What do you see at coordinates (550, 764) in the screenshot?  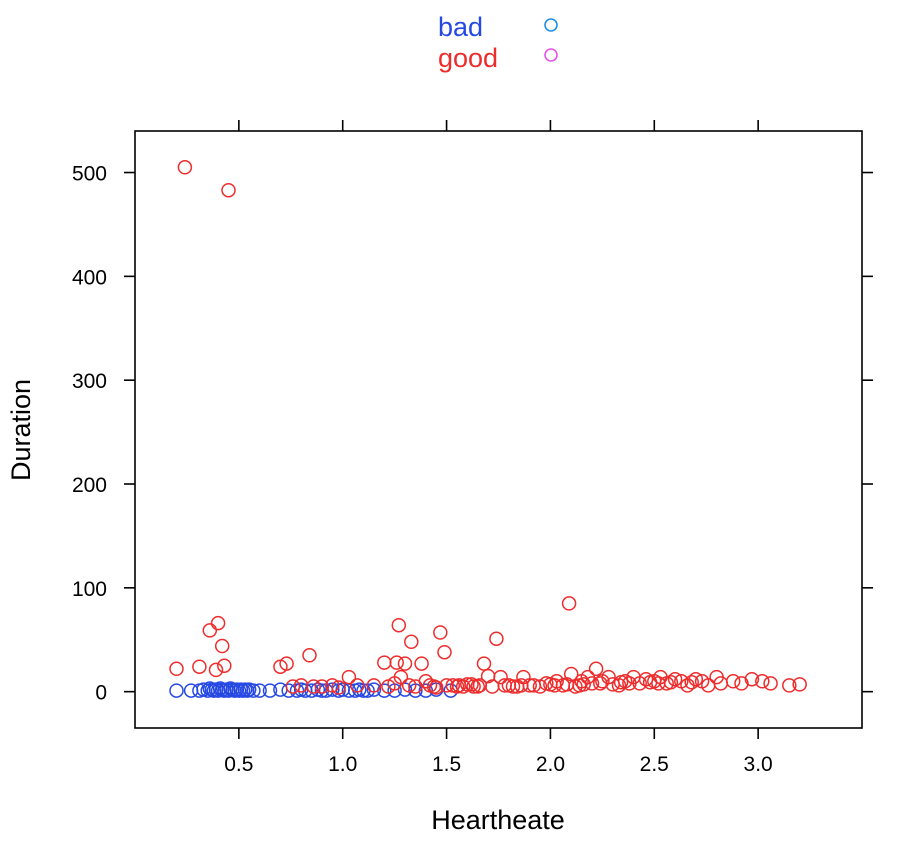 I see `x-tick-label: 2.0` at bounding box center [550, 764].